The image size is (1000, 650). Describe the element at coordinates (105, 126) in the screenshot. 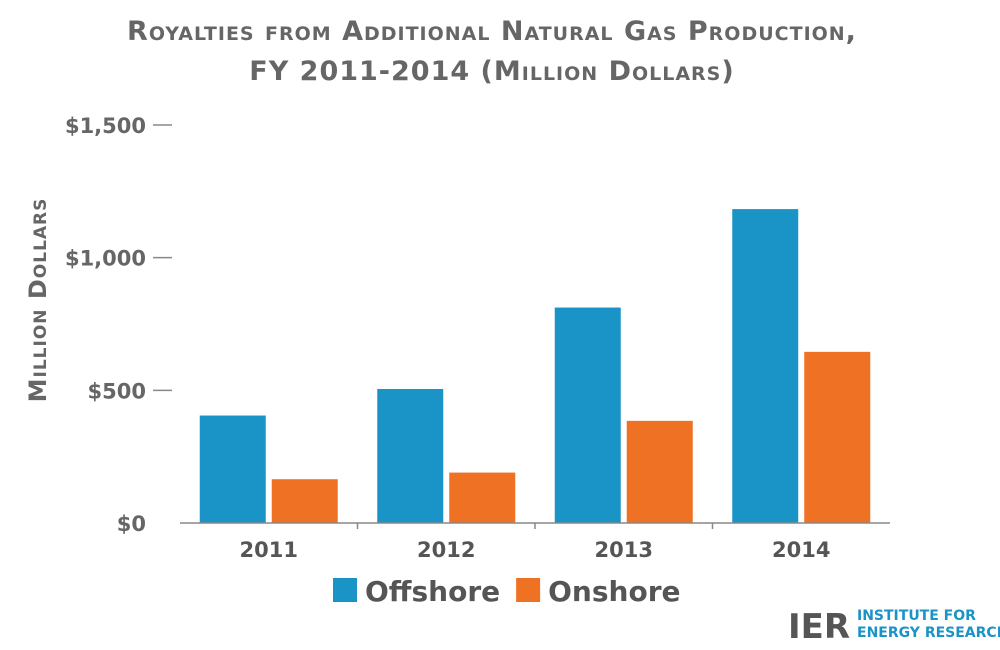

I see `y-tick-label: $1,500` at that location.